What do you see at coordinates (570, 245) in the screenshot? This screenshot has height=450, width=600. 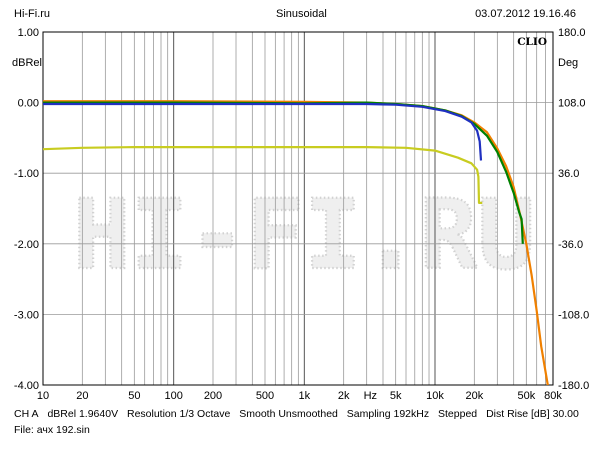 I see `y2-tick-label: -36.0` at bounding box center [570, 245].